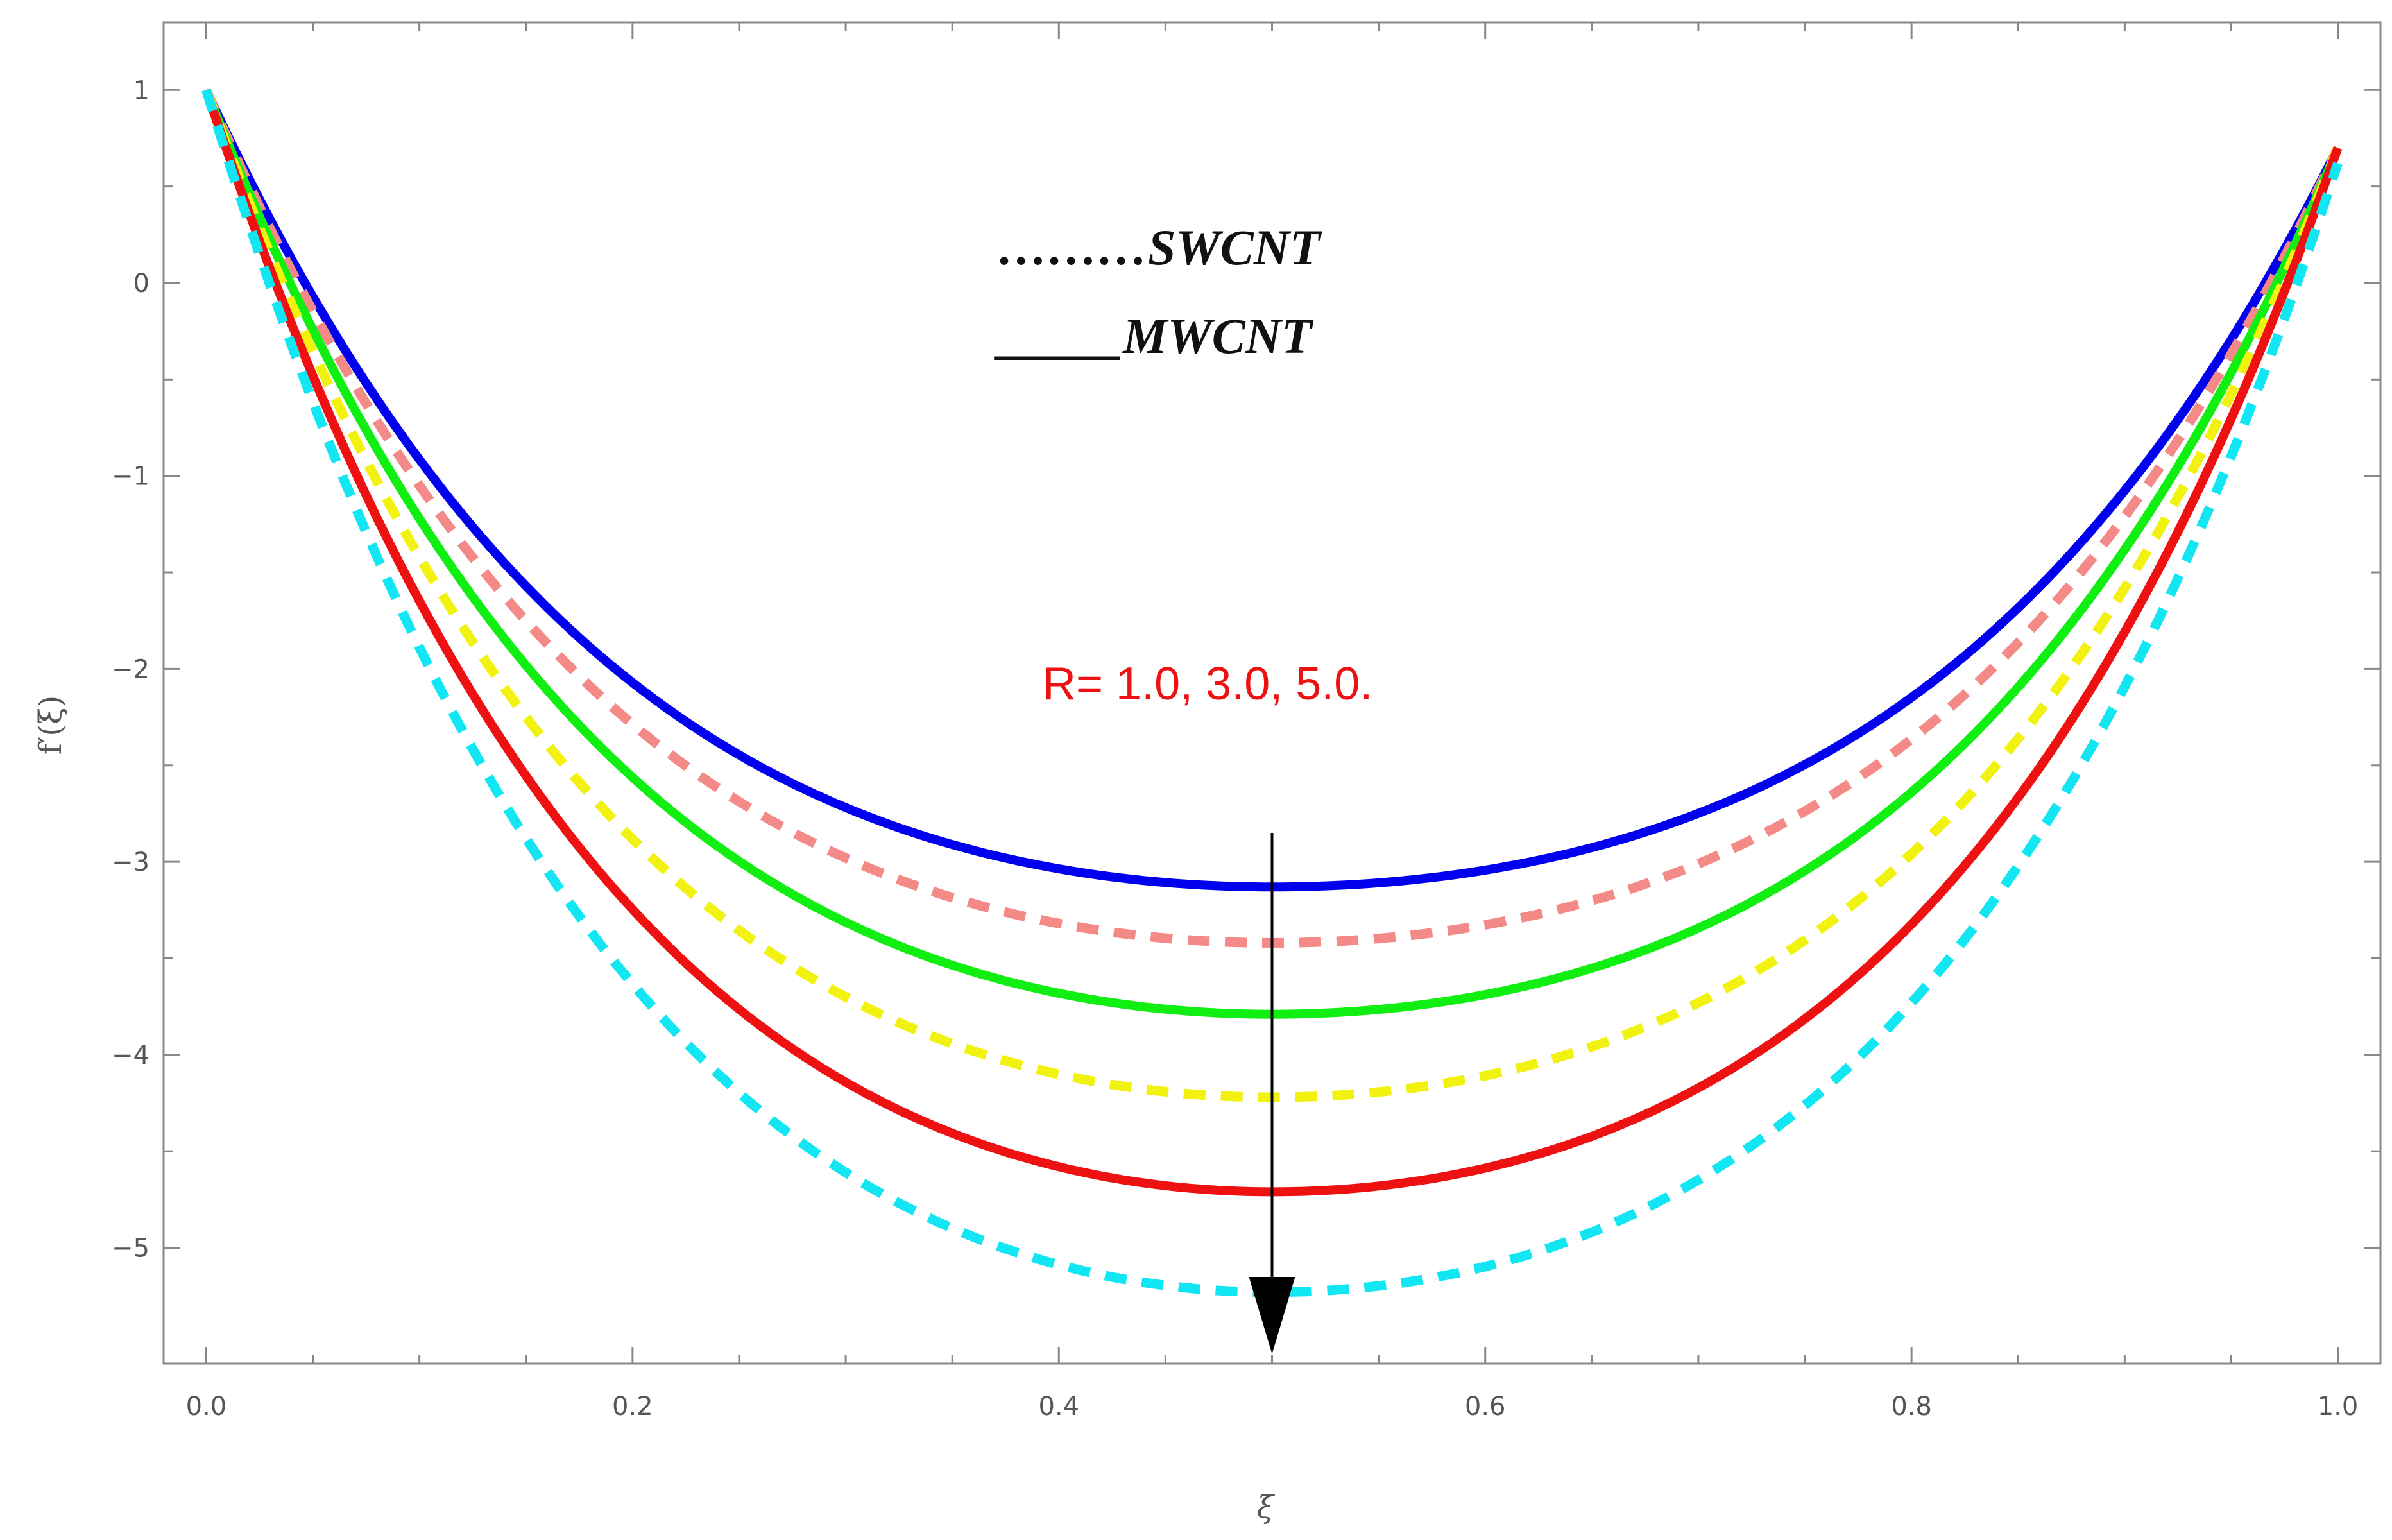 This screenshot has width=2392, height=1540. What do you see at coordinates (1154, 336) in the screenshot?
I see `legend-mwcnt: _____MWCNT` at bounding box center [1154, 336].